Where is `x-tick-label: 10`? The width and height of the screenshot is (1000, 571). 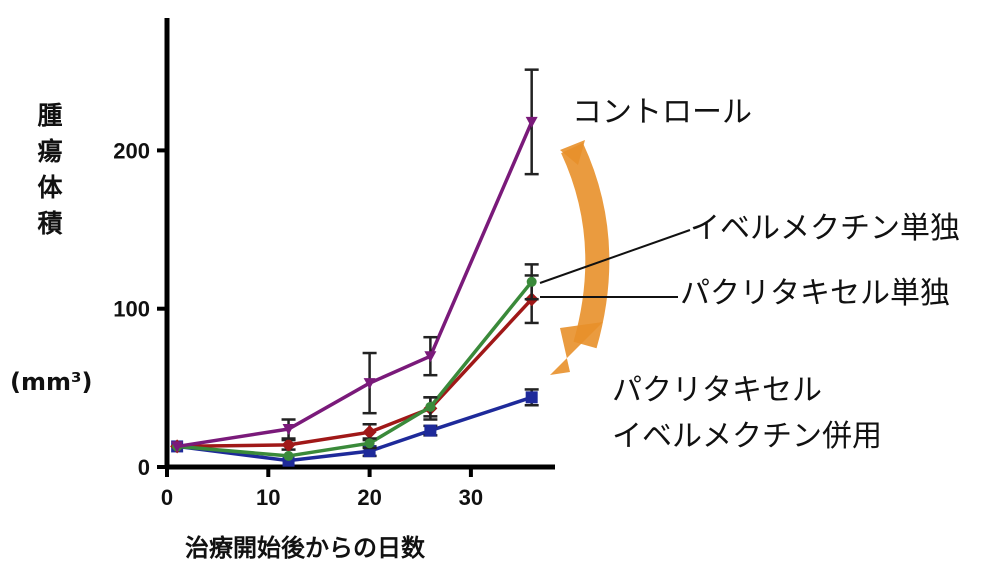 x-tick-label: 10 is located at coordinates (268, 497).